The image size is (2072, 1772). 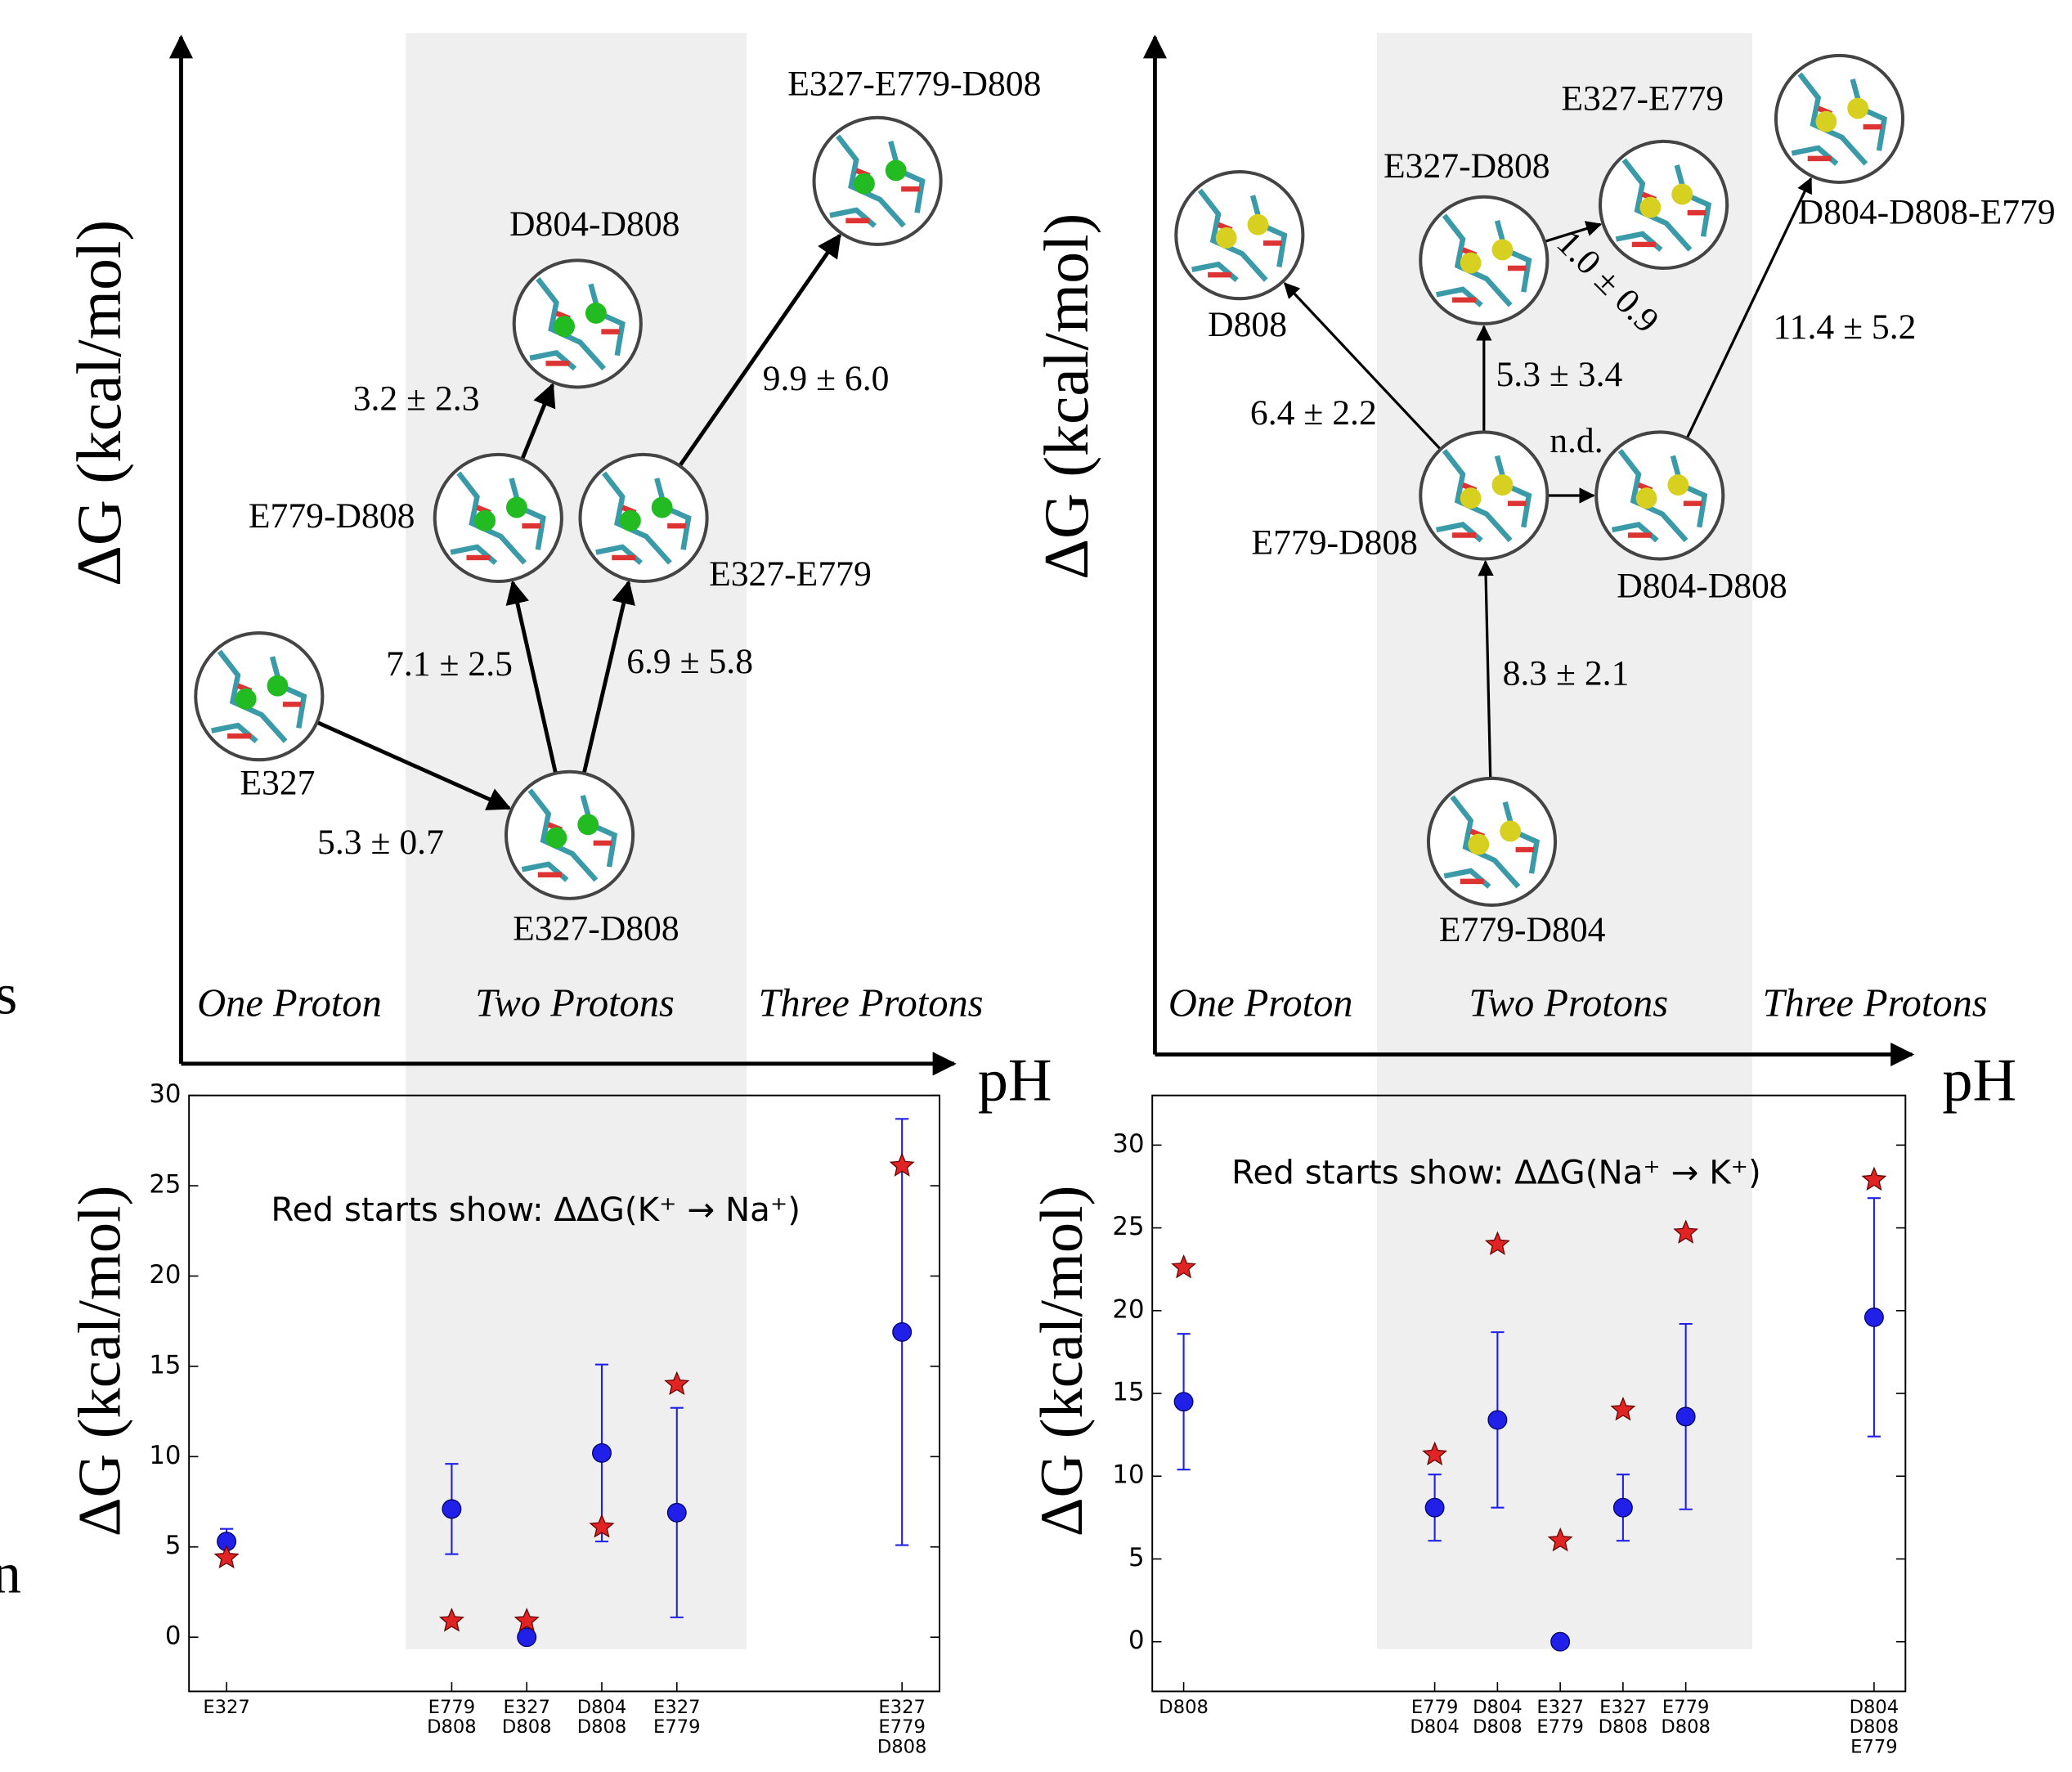 I want to click on annotation: Red starts show: ΔΔG(Na⁺ → K⁺), so click(x=1496, y=1173).